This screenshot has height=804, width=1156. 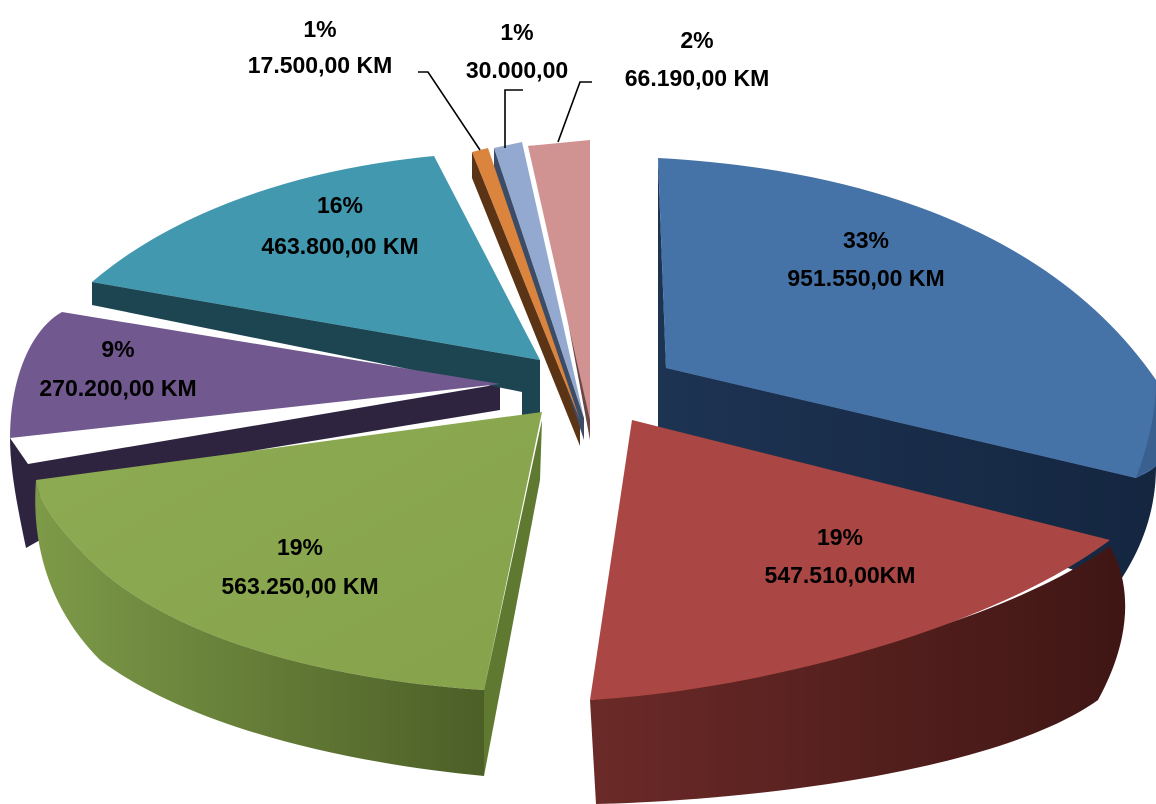 What do you see at coordinates (320, 65) in the screenshot?
I see `slice-6-value-label: 17.500,00 KM` at bounding box center [320, 65].